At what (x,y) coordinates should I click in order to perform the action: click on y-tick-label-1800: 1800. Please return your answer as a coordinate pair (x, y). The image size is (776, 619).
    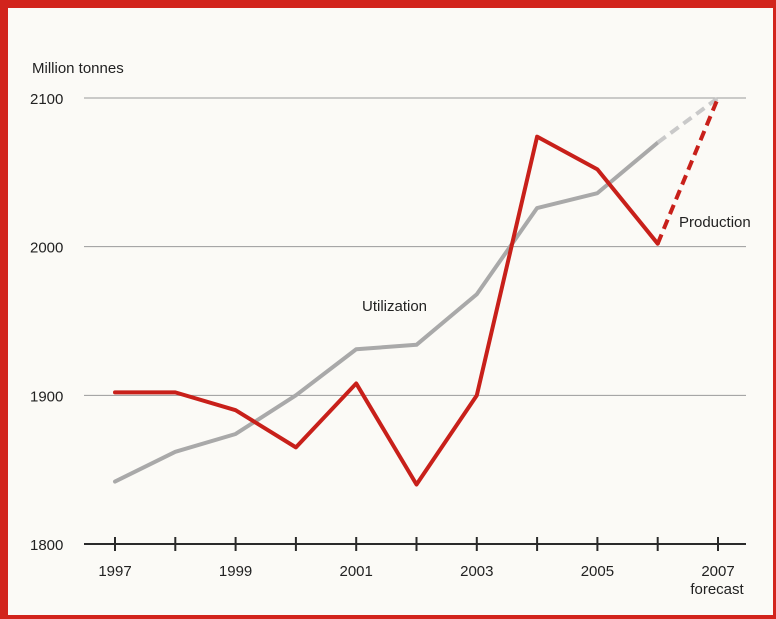
    Looking at the image, I should click on (46, 545).